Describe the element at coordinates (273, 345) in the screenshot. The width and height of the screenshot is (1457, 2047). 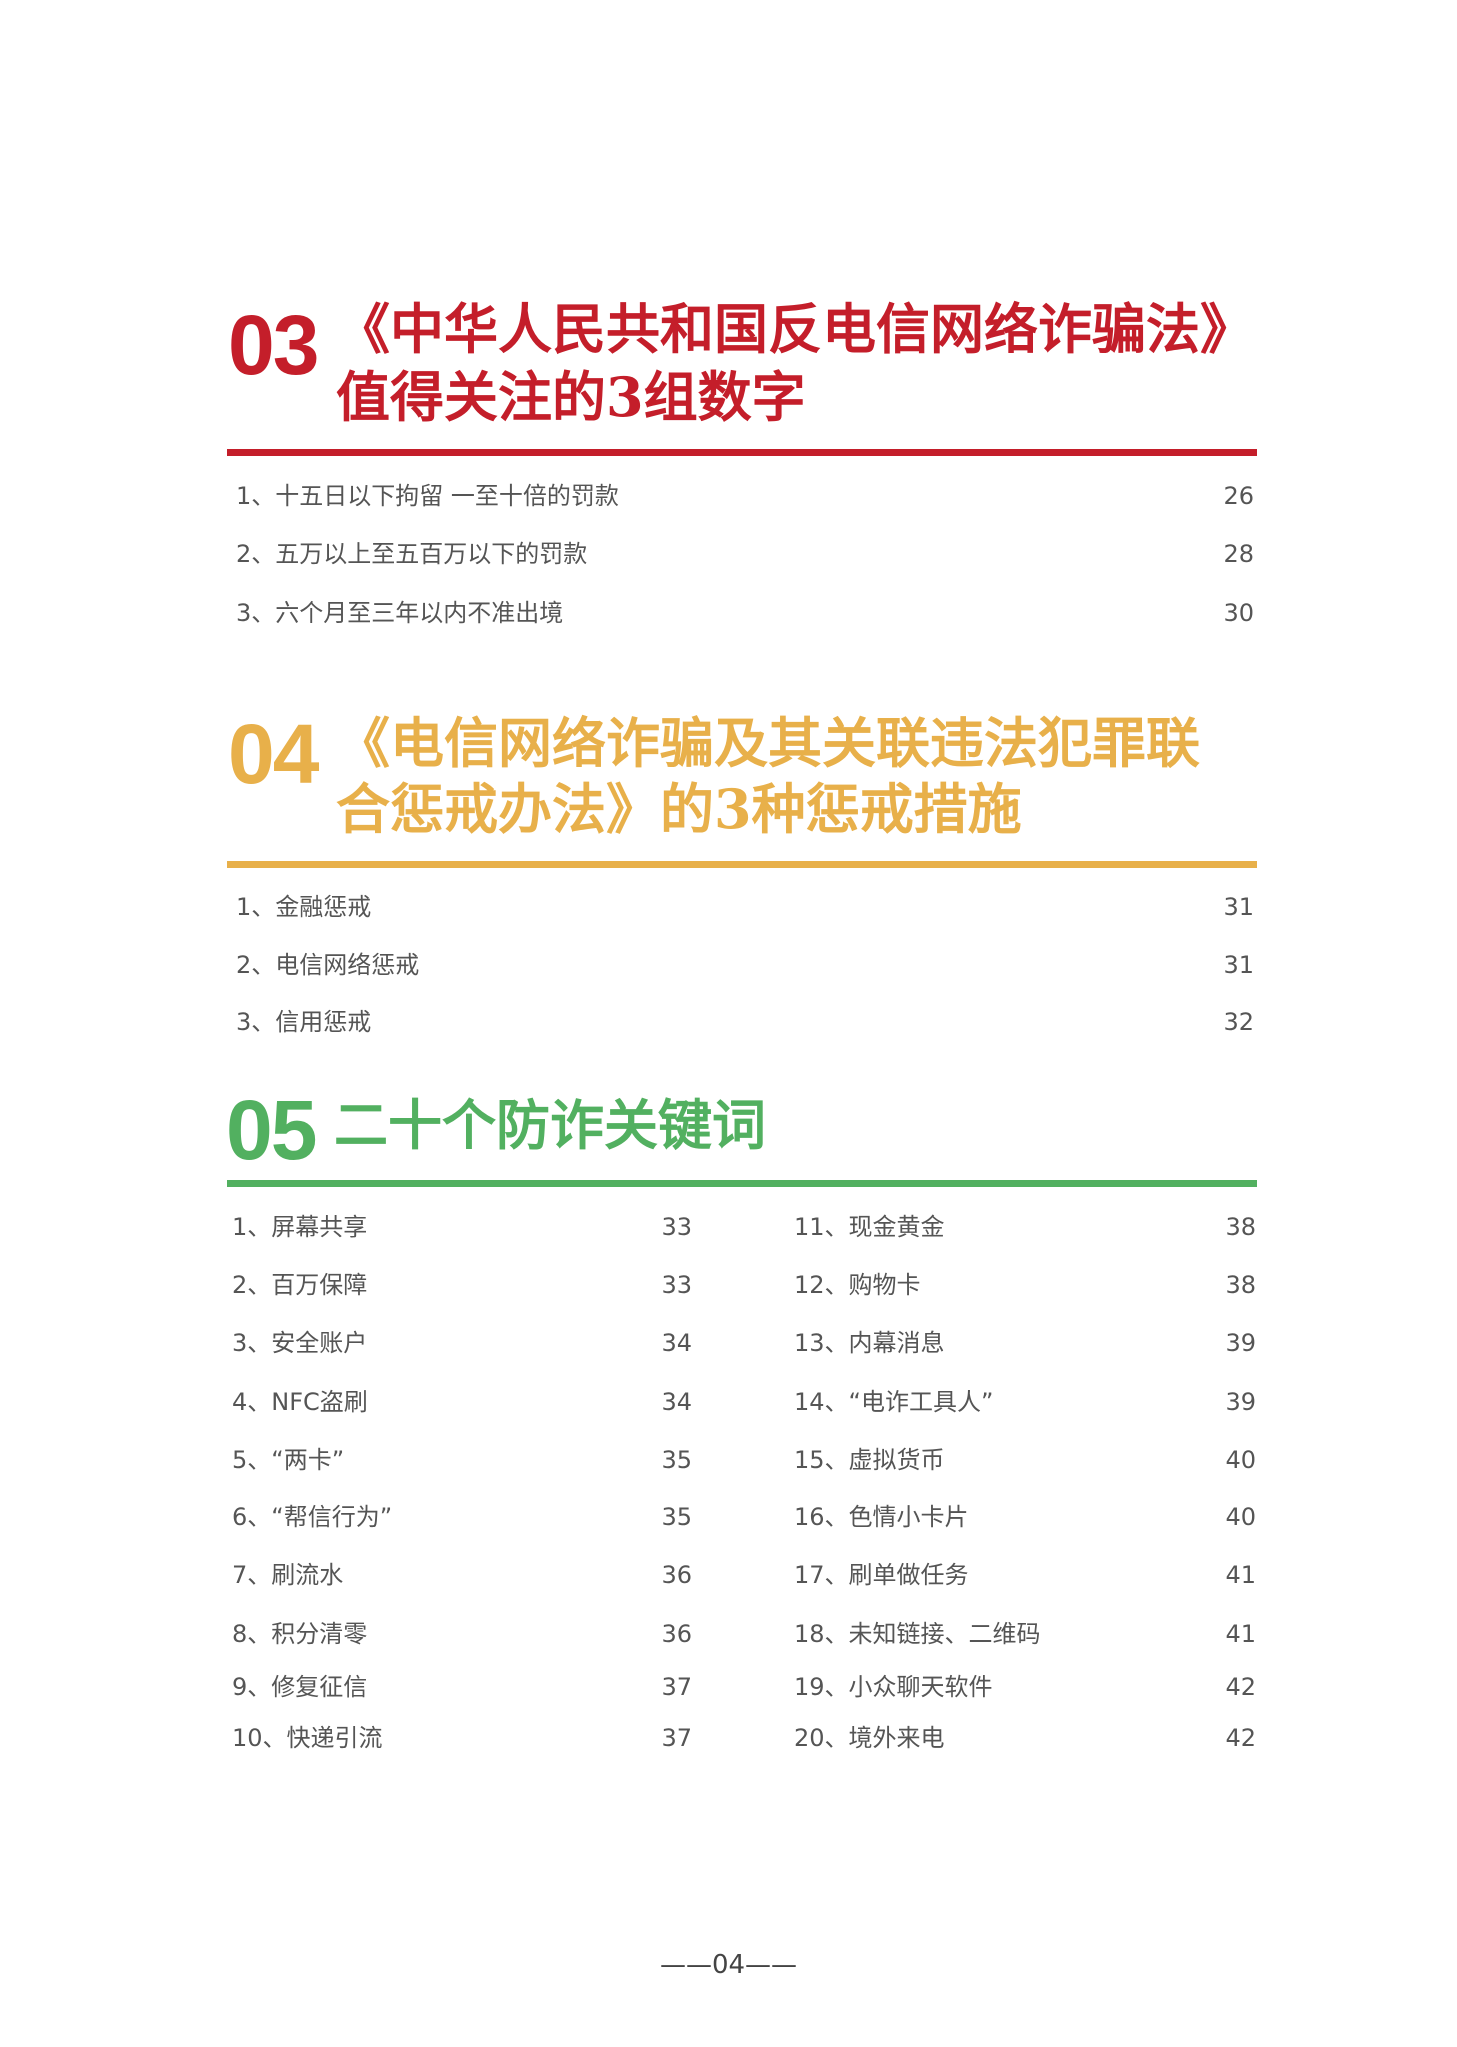
I see `section-03-number: 03` at that location.